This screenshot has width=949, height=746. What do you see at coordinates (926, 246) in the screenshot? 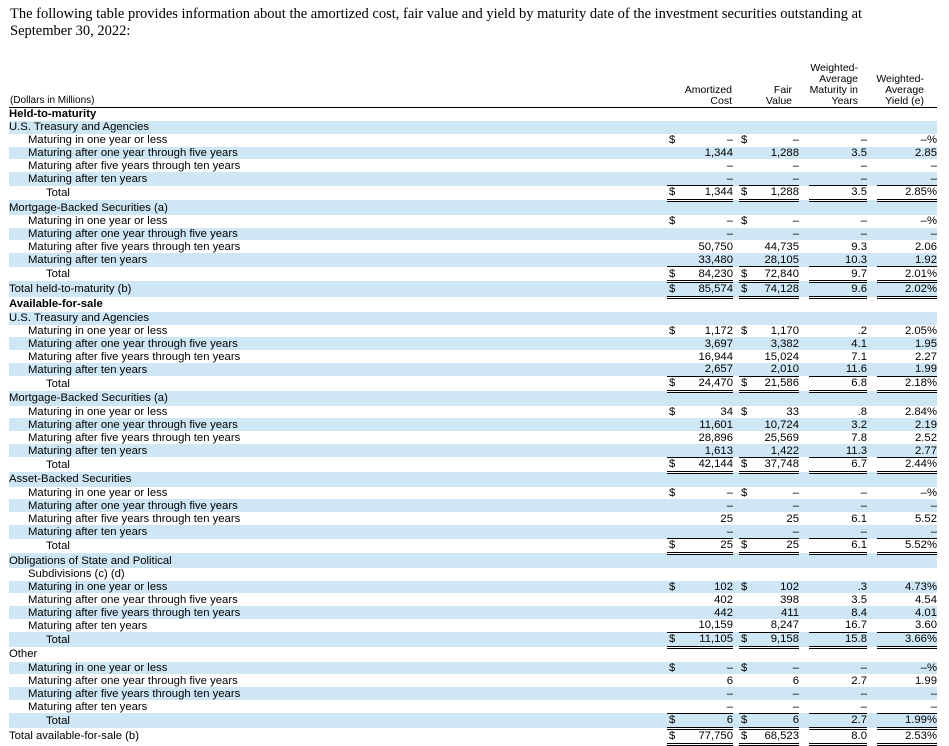
I see `yield-value: 2.06` at bounding box center [926, 246].